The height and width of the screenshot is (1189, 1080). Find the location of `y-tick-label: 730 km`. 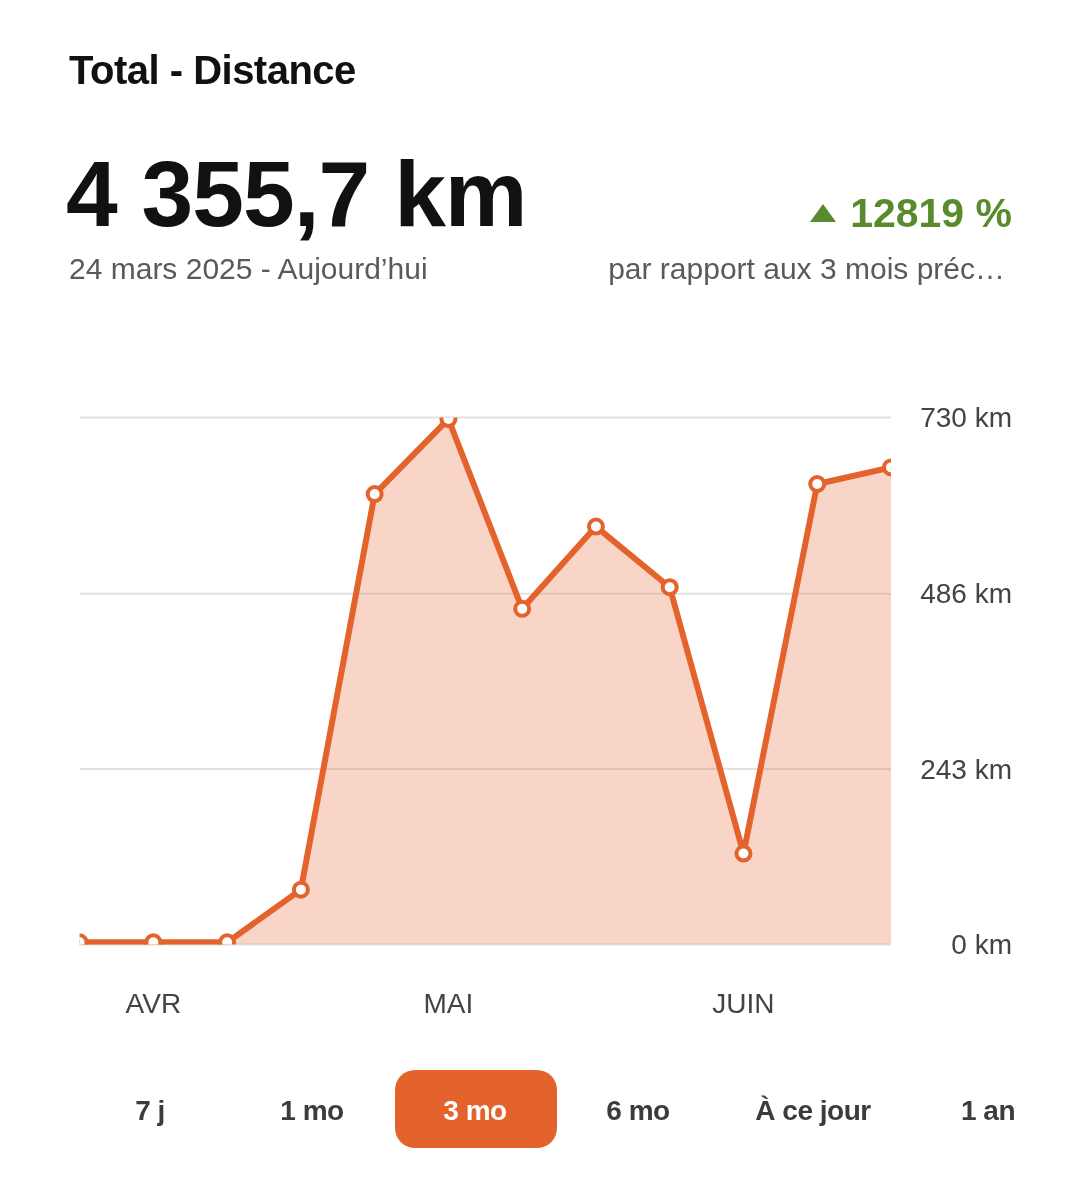

y-tick-label: 730 km is located at coordinates (966, 418).